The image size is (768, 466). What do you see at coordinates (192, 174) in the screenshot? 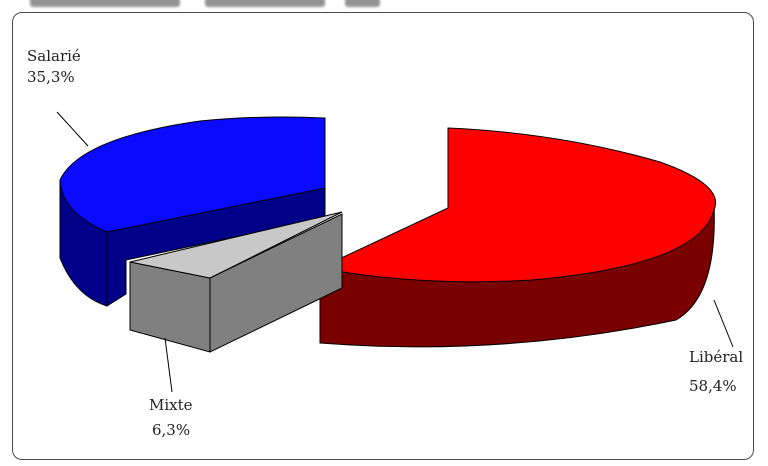
I see `slice-salarie-top` at bounding box center [192, 174].